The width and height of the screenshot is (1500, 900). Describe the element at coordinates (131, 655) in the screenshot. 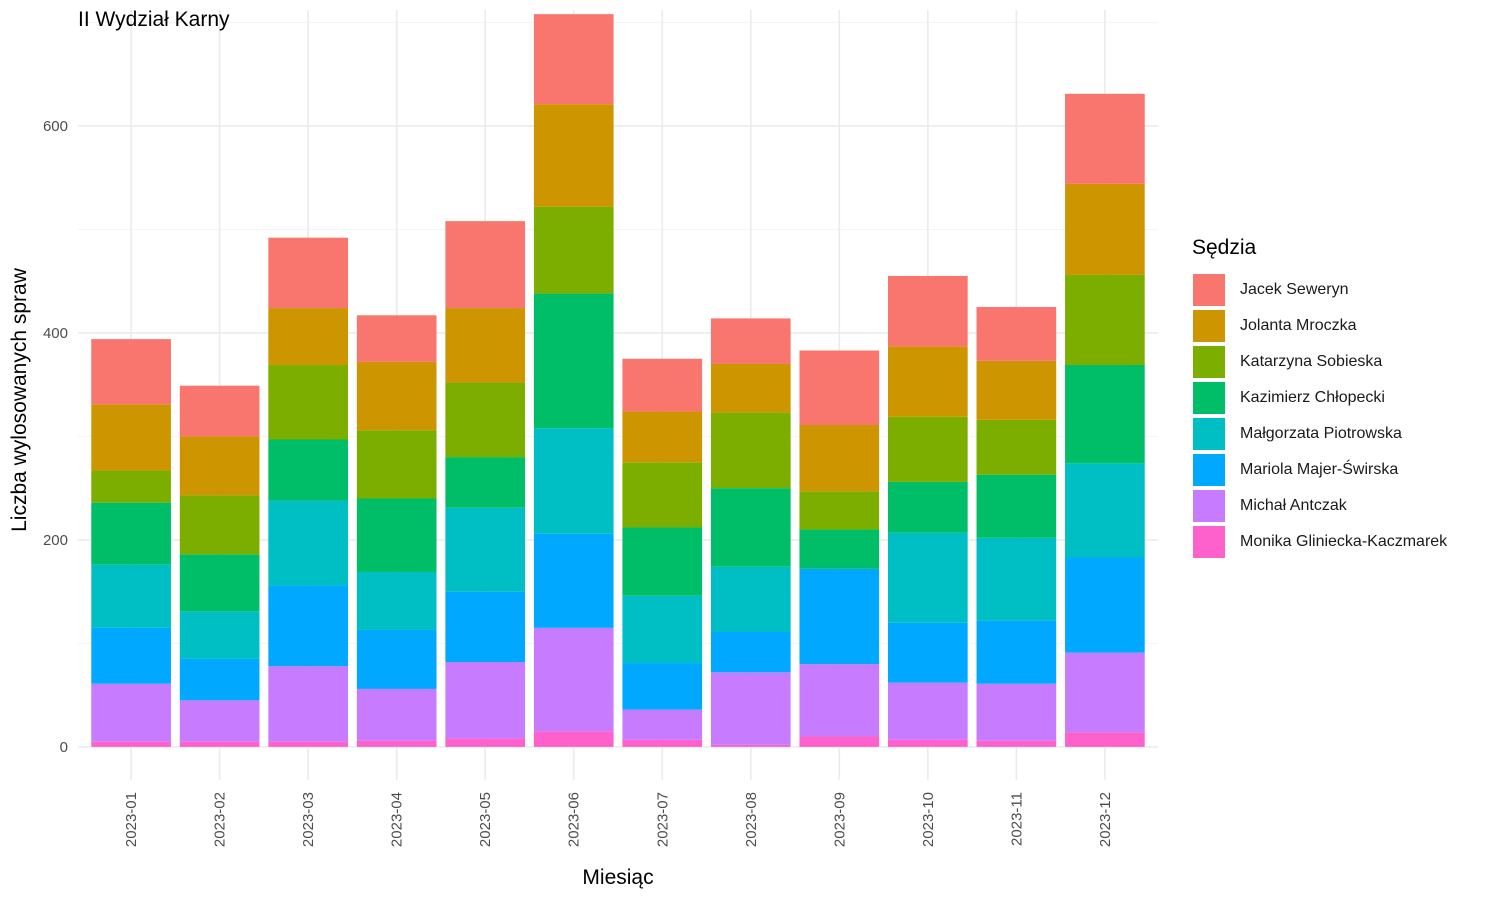

I see `bar-2023-01-Mariola Majer-Świrska` at that location.